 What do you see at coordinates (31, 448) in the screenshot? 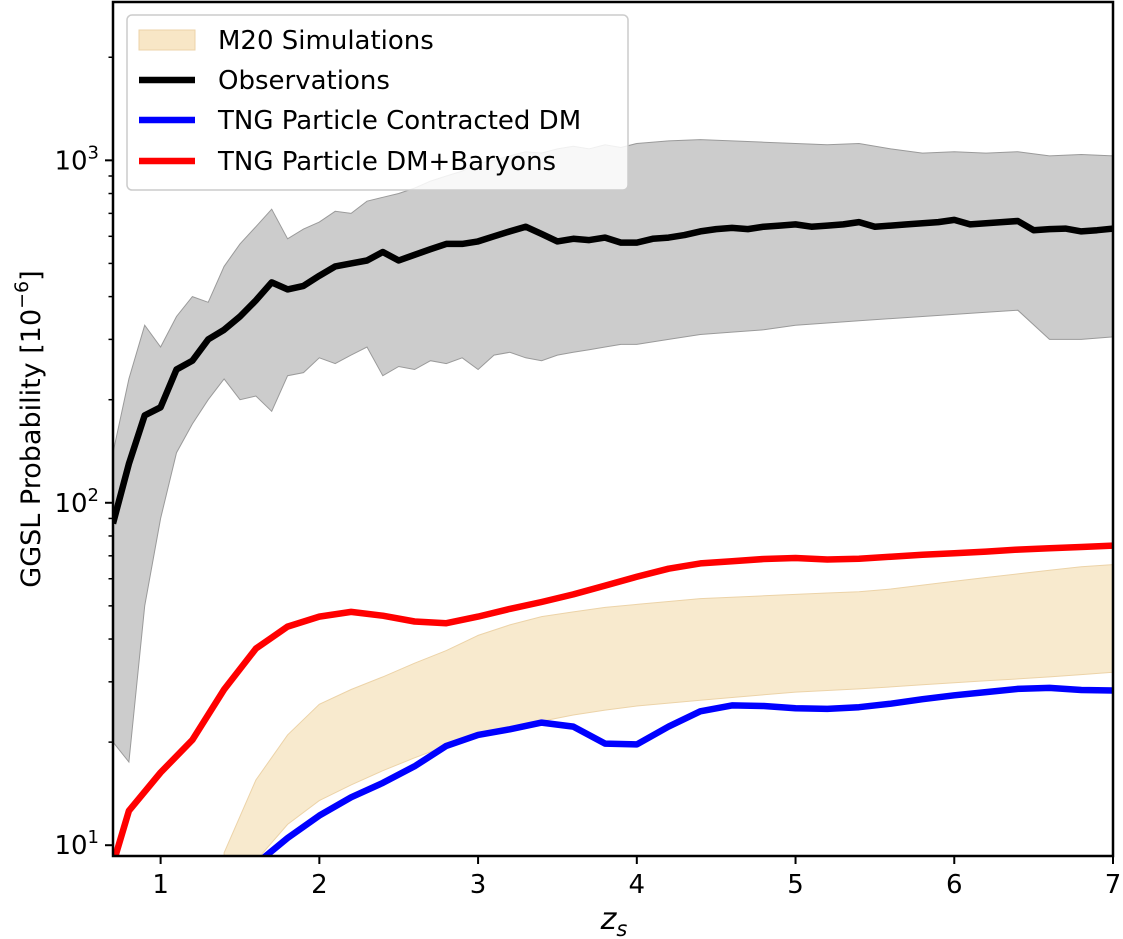
I see `y-axis-label-text: GGSL Probability [10` at bounding box center [31, 448].